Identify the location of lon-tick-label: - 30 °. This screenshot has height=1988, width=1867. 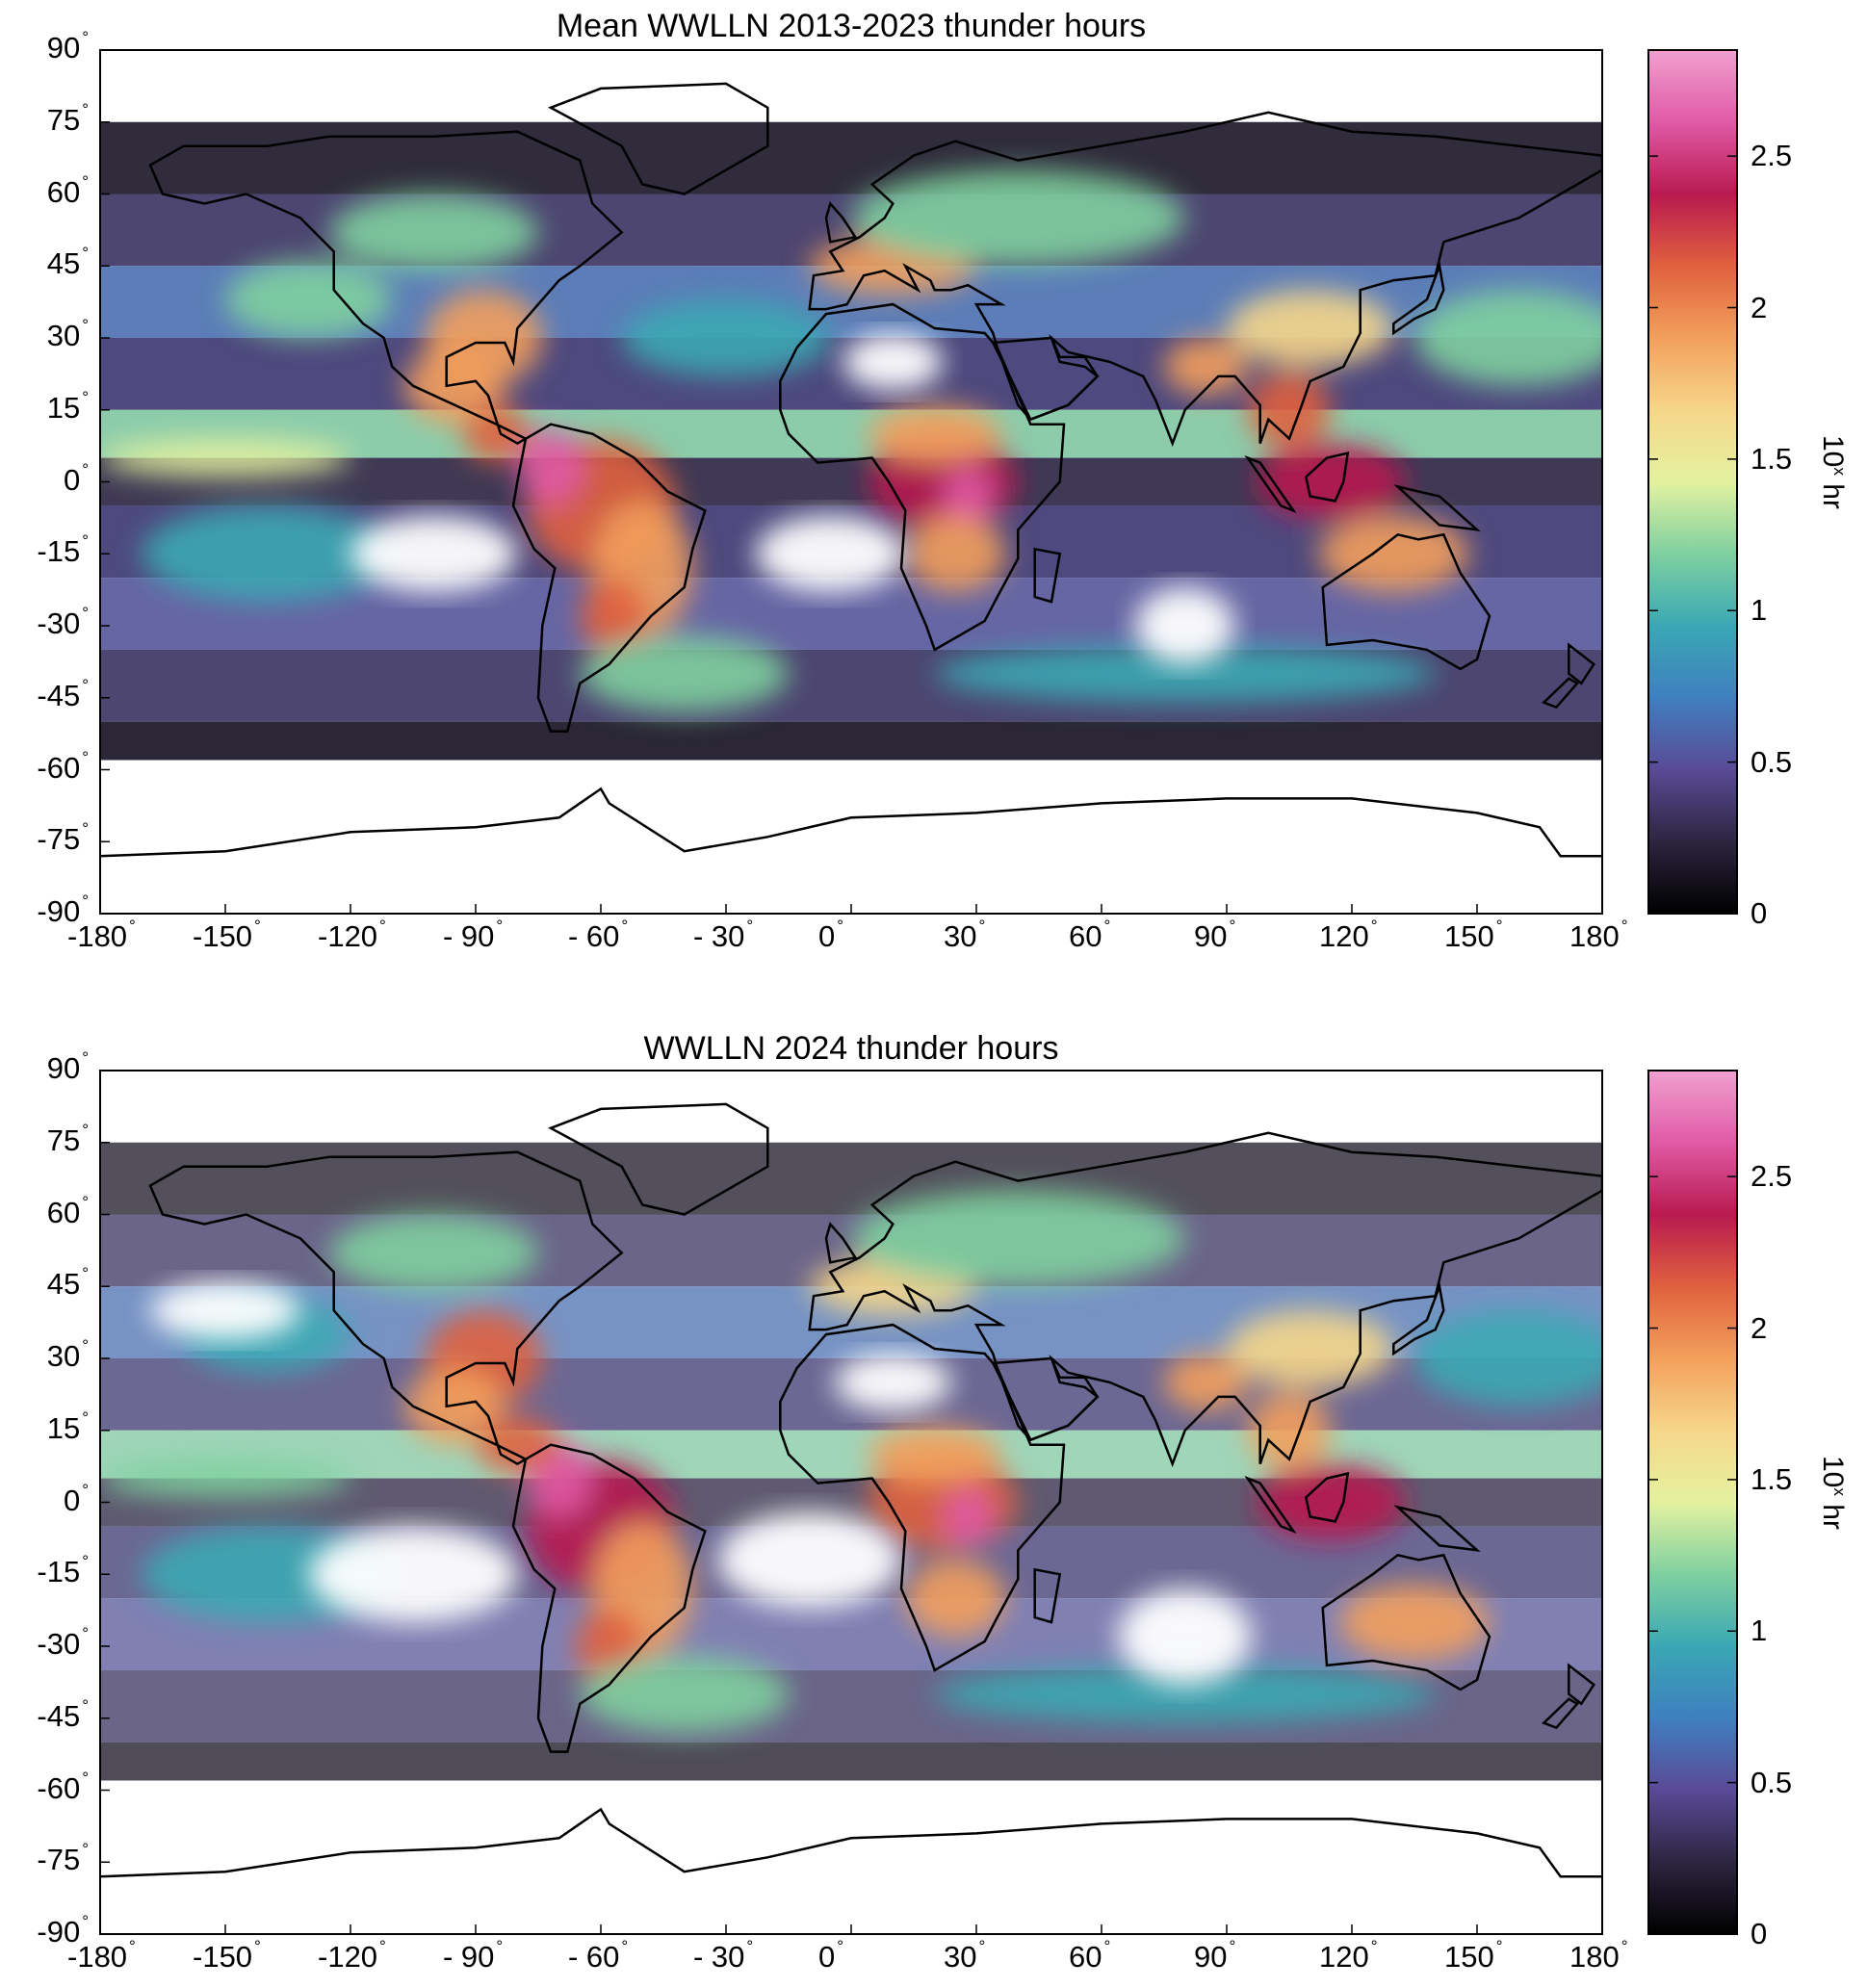
(723, 935).